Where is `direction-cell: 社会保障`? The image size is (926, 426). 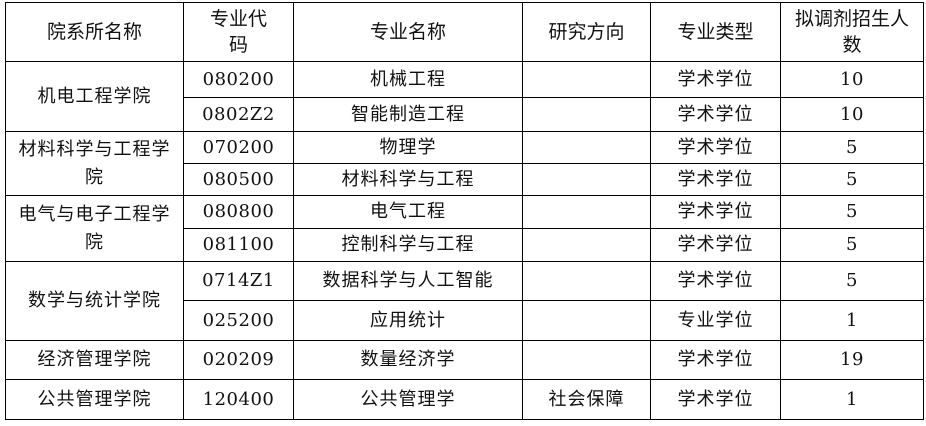 direction-cell: 社会保障 is located at coordinates (586, 399).